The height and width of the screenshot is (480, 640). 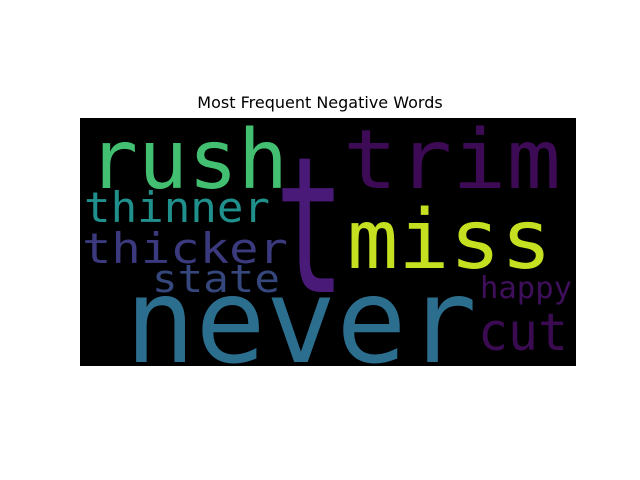 What do you see at coordinates (320, 102) in the screenshot?
I see `figure-title: Most Frequent Negative Words` at bounding box center [320, 102].